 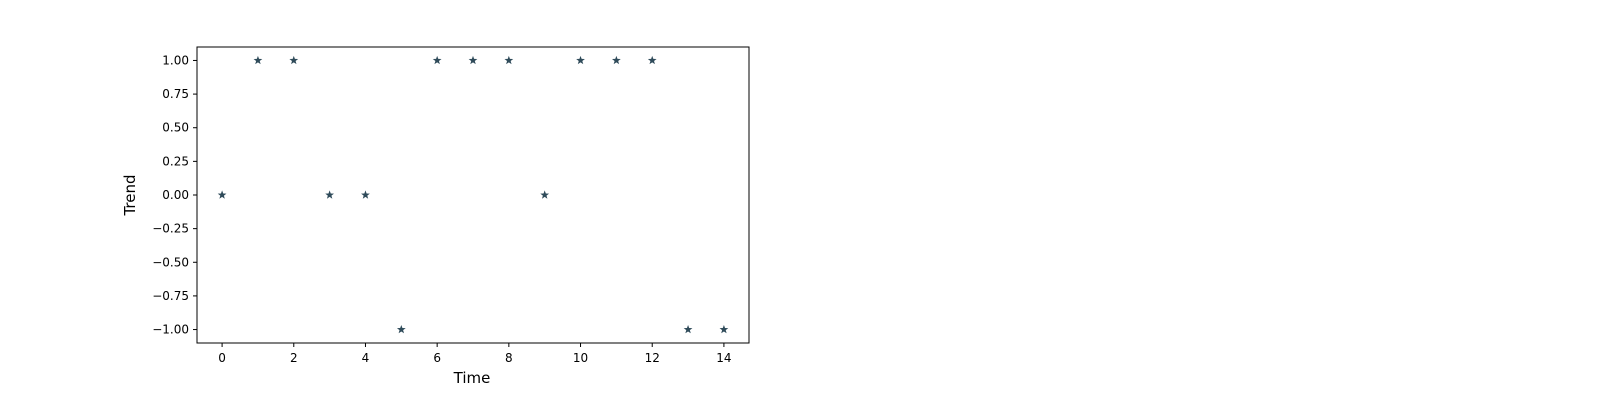 I want to click on x-axis-label: Time, so click(x=472, y=378).